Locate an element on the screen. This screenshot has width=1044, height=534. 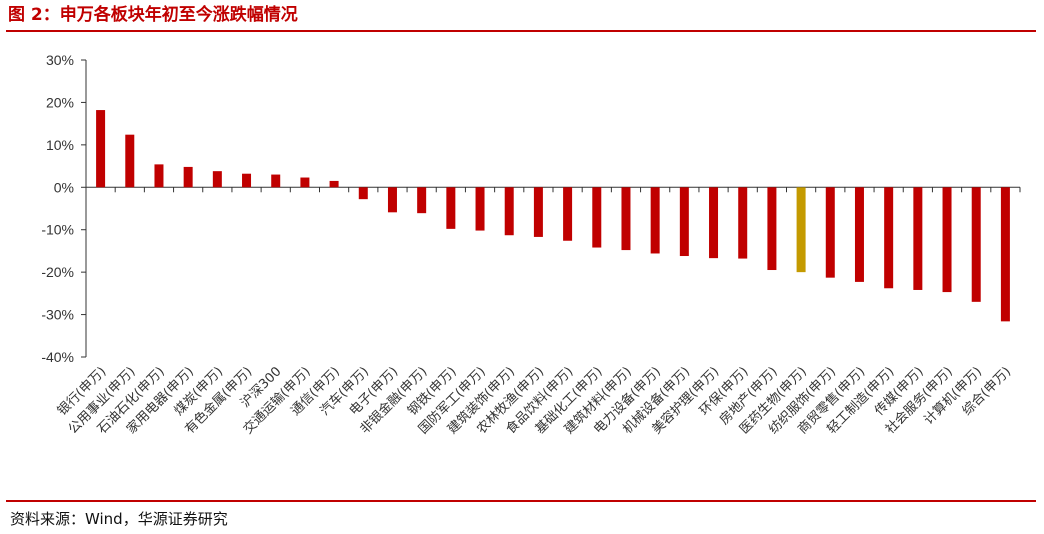
y-tick-label: -10% is located at coordinates (57, 230).